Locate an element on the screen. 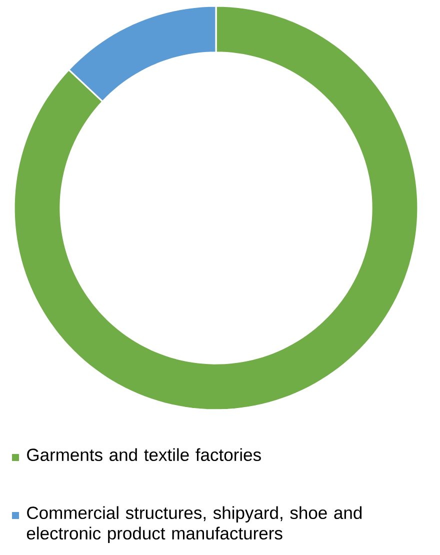  legend-label: Commercial structures, shipyard, shoe and electronic product manufacturers is located at coordinates (194, 525).